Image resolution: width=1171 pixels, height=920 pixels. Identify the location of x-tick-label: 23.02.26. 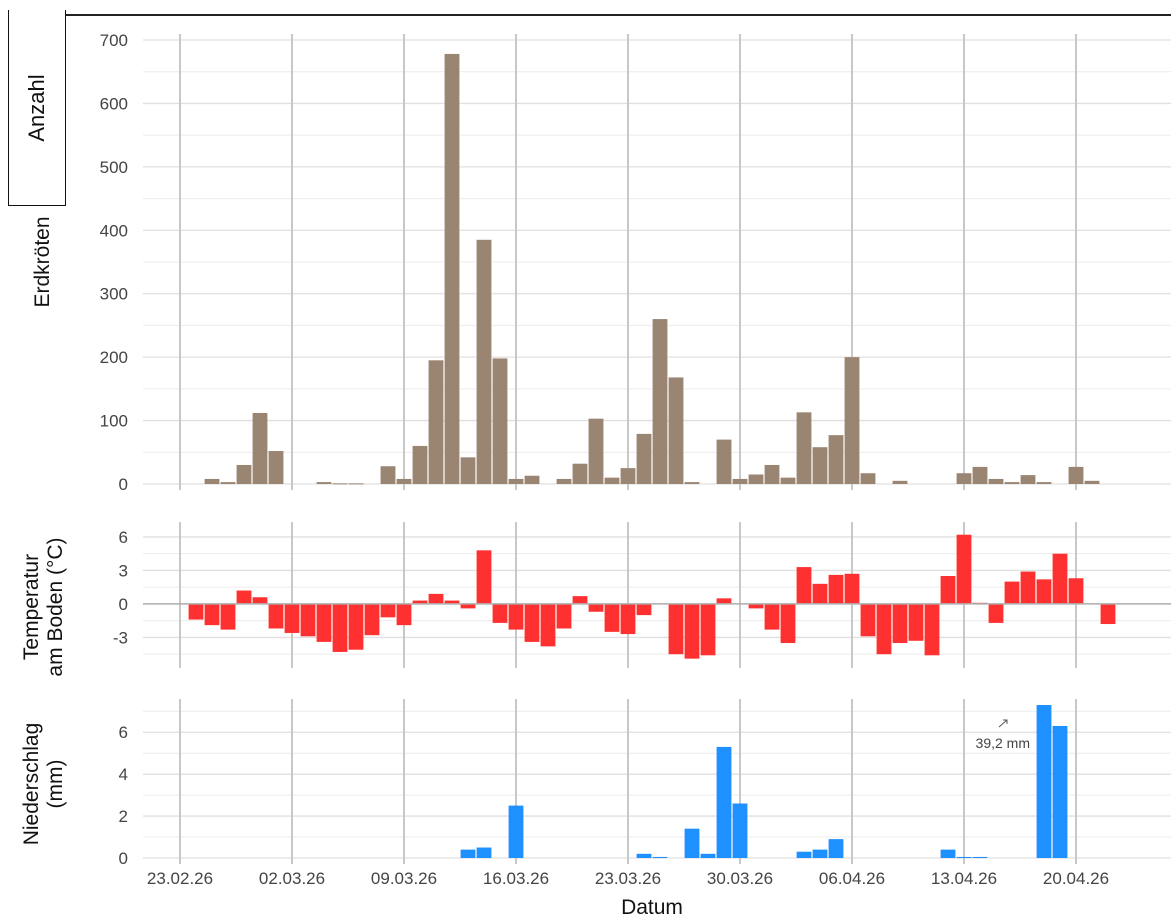
(180, 878).